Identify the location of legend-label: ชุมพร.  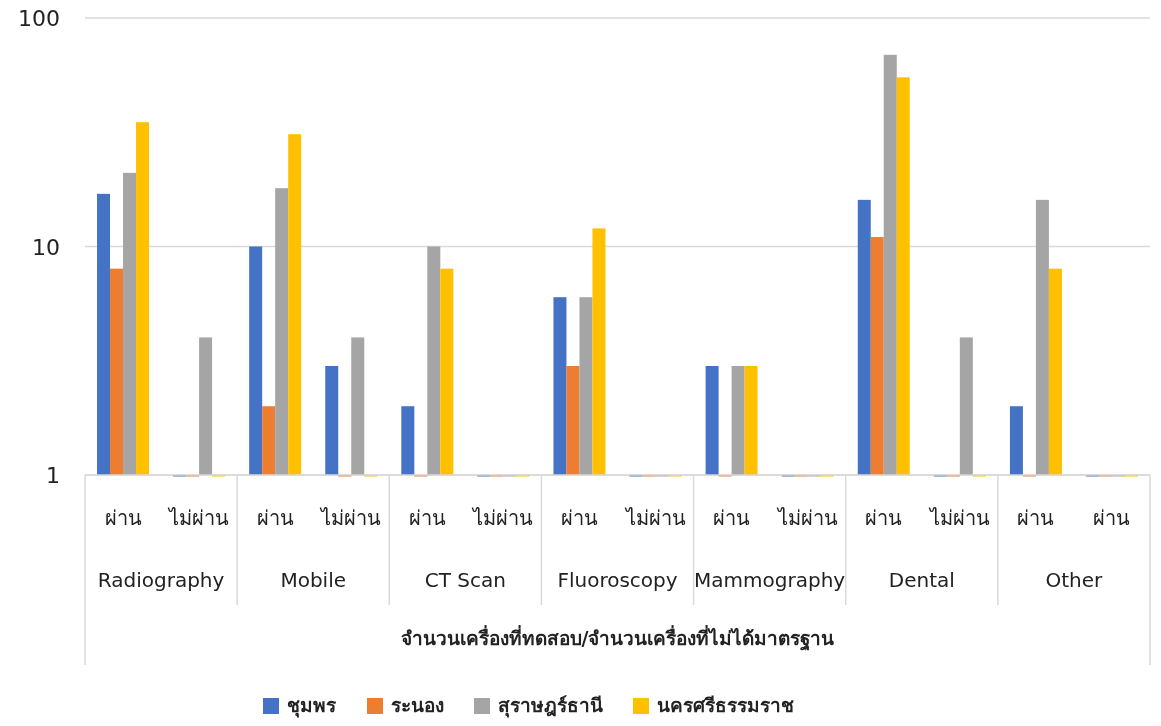
(312, 706).